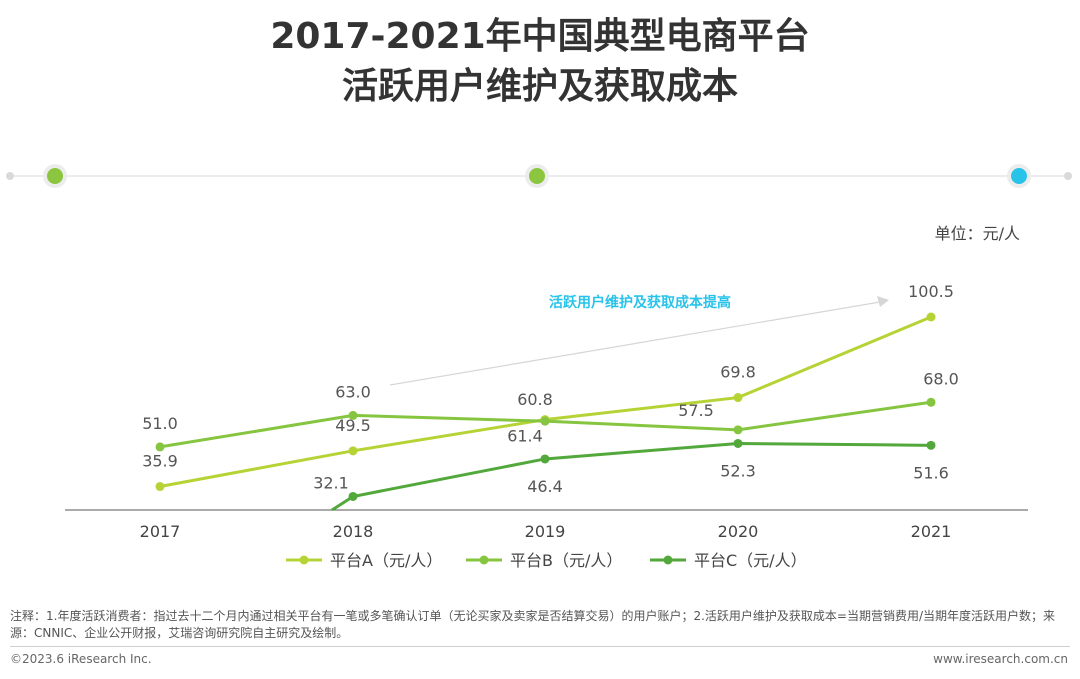 This screenshot has width=1080, height=679. I want to click on legend-label: 平台A（元/人）, so click(386, 560).